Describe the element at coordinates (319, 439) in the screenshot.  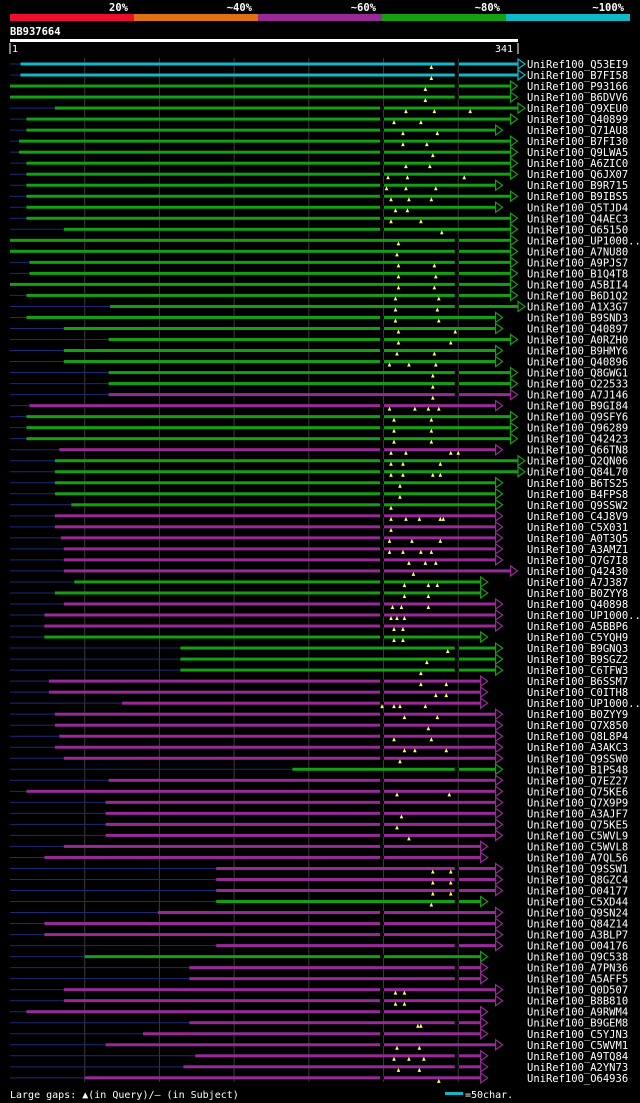
I see `hit-row: UniRef100_Q42423` at that location.